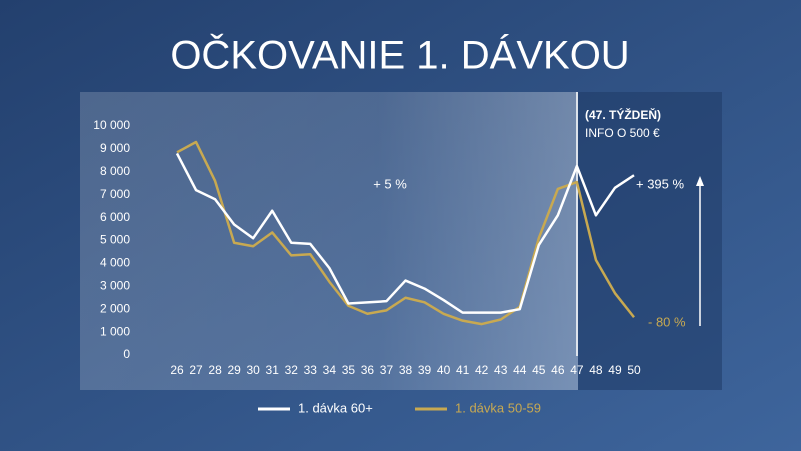 The width and height of the screenshot is (801, 451). What do you see at coordinates (615, 370) in the screenshot?
I see `x-tick-label: 49` at bounding box center [615, 370].